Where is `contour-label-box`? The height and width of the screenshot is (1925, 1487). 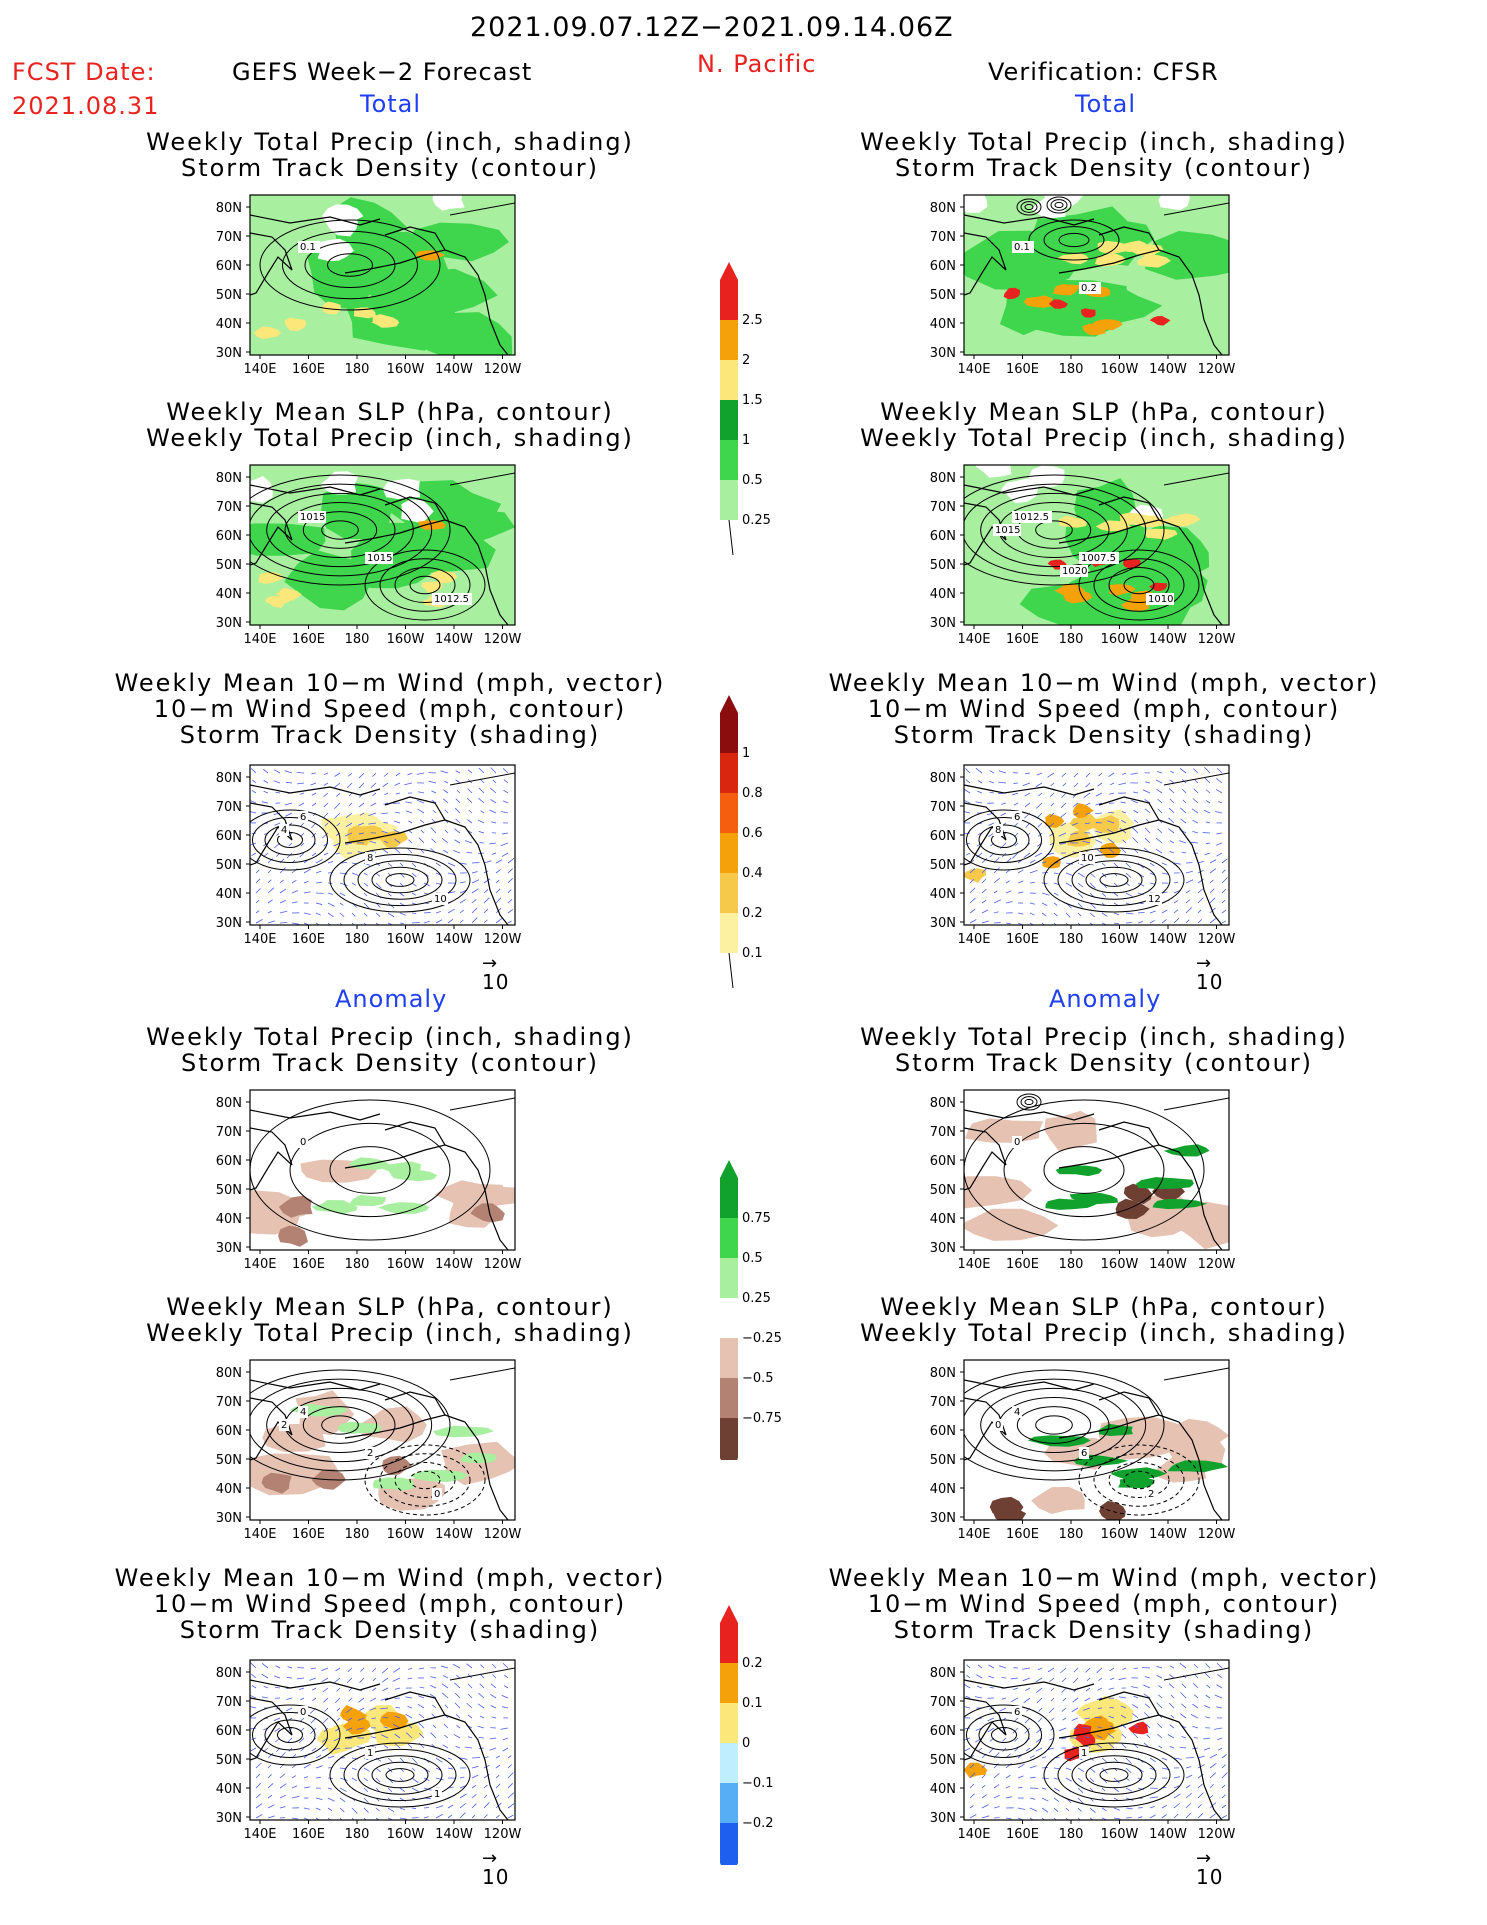 contour-label-box is located at coordinates (437, 1794).